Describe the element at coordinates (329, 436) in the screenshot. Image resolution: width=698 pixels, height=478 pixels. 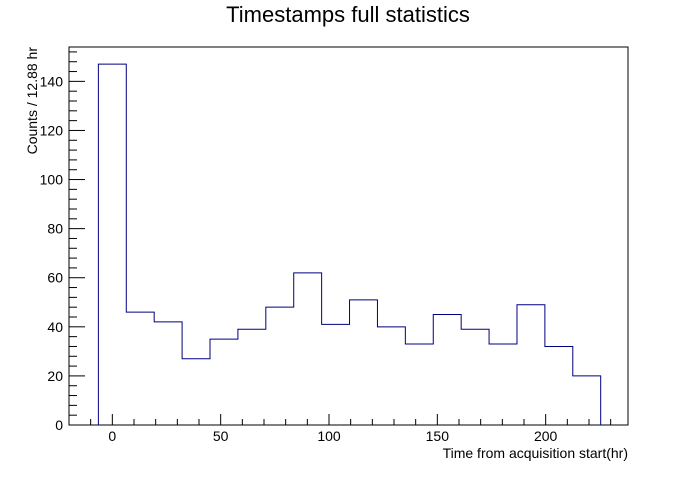
I see `x-tick-label: 100` at that location.